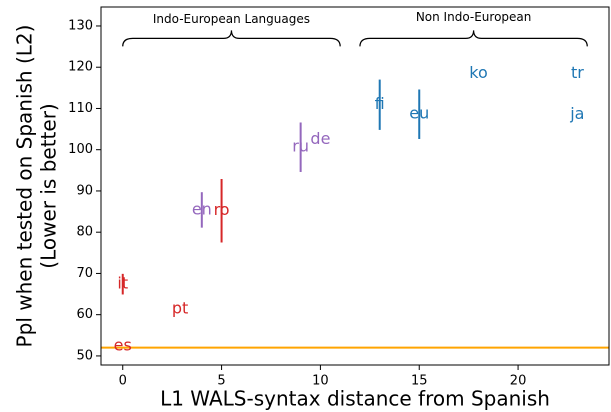  I want to click on point-label: es, so click(123, 345).